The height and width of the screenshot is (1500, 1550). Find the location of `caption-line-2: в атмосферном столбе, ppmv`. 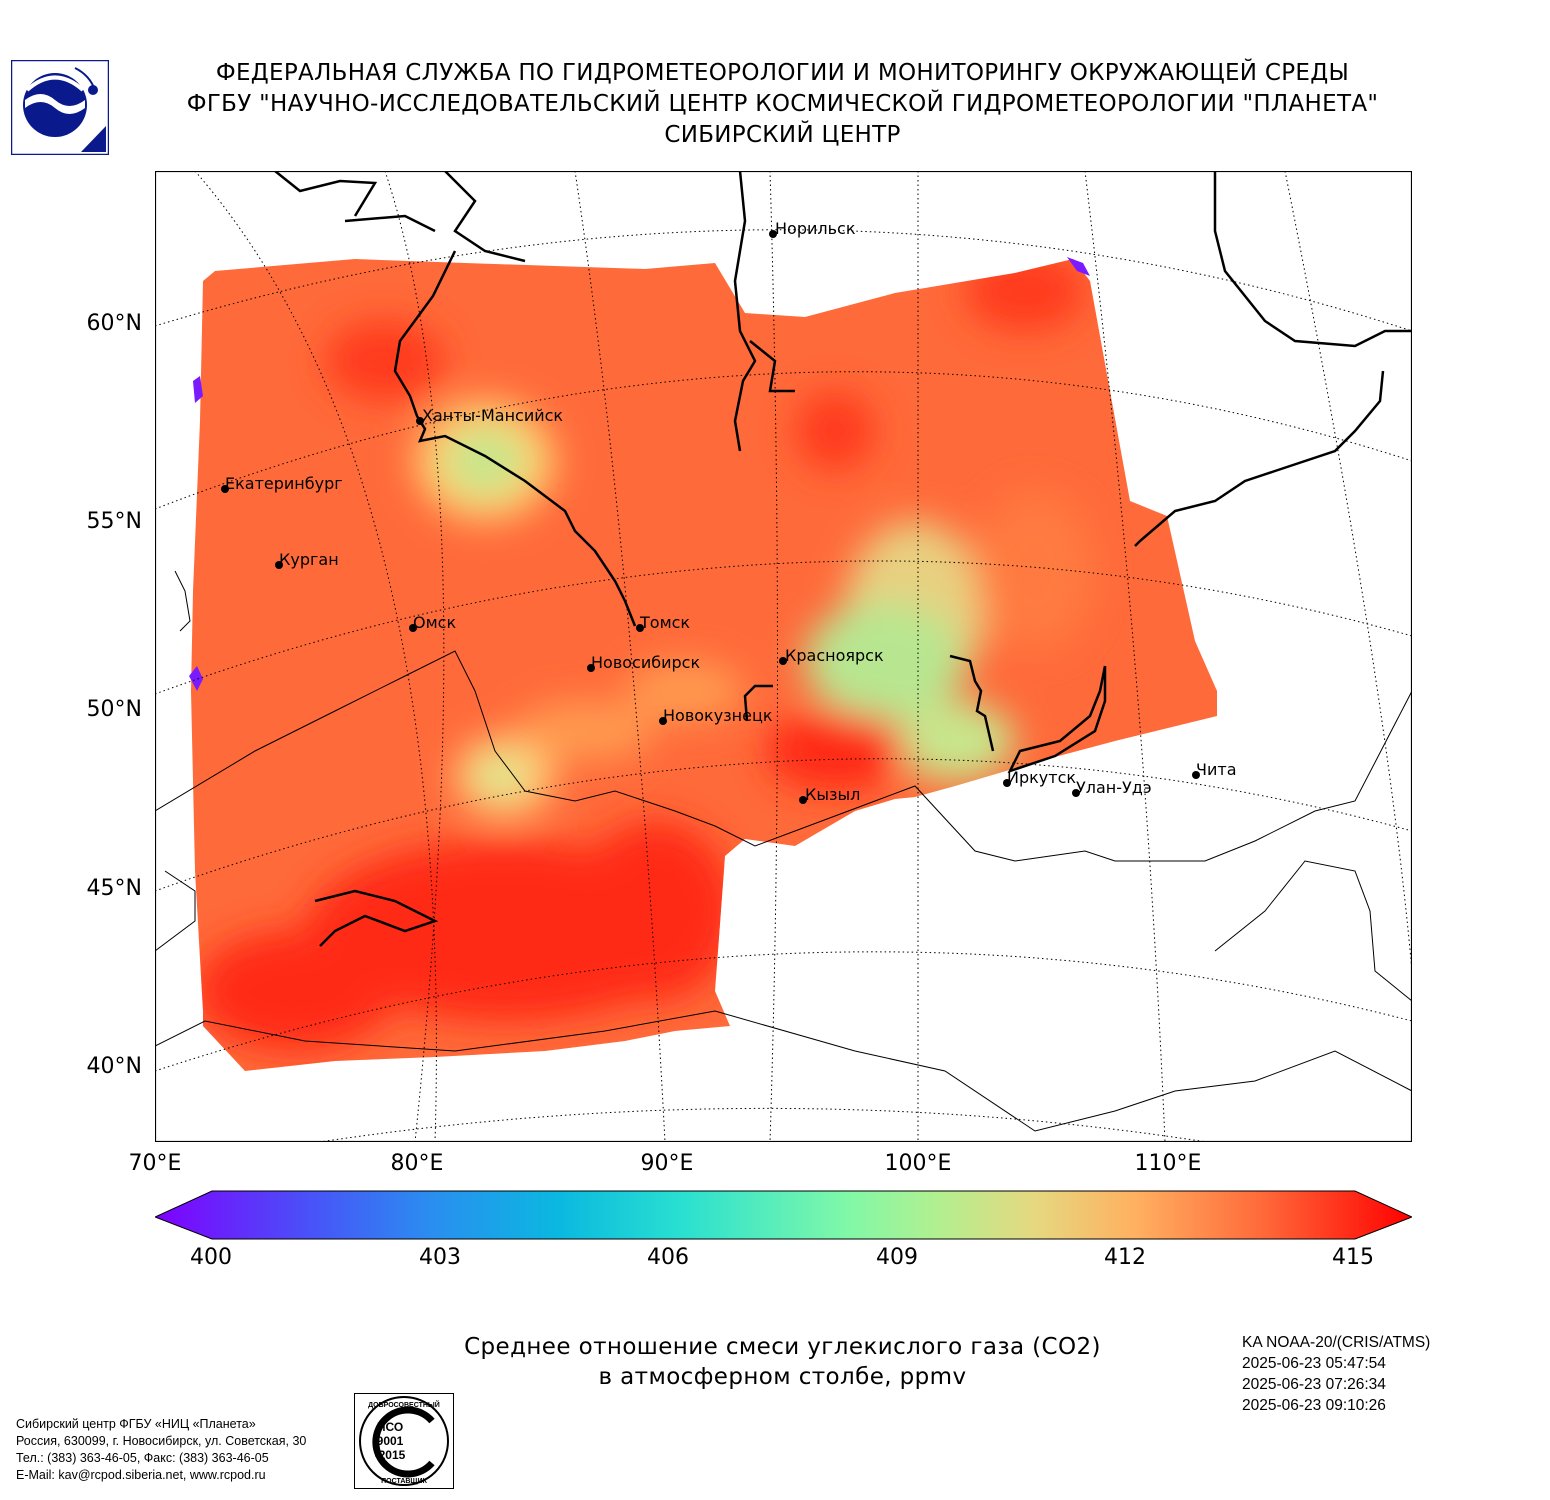

caption-line-2: в атмосферном столбе, ppmv is located at coordinates (782, 1377).